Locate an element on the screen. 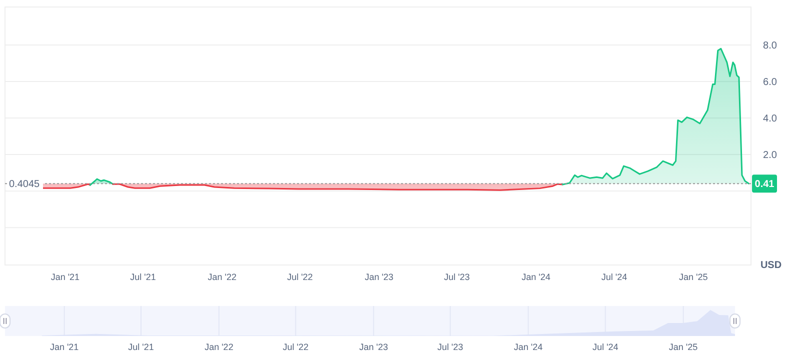 The image size is (800, 355). y-tick-label: 2.0 is located at coordinates (770, 156).